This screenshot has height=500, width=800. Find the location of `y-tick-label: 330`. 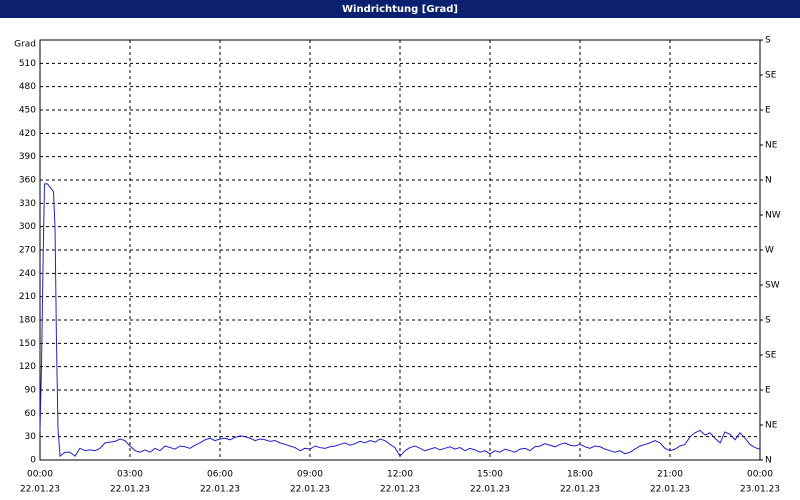

y-tick-label: 330 is located at coordinates (27, 204).